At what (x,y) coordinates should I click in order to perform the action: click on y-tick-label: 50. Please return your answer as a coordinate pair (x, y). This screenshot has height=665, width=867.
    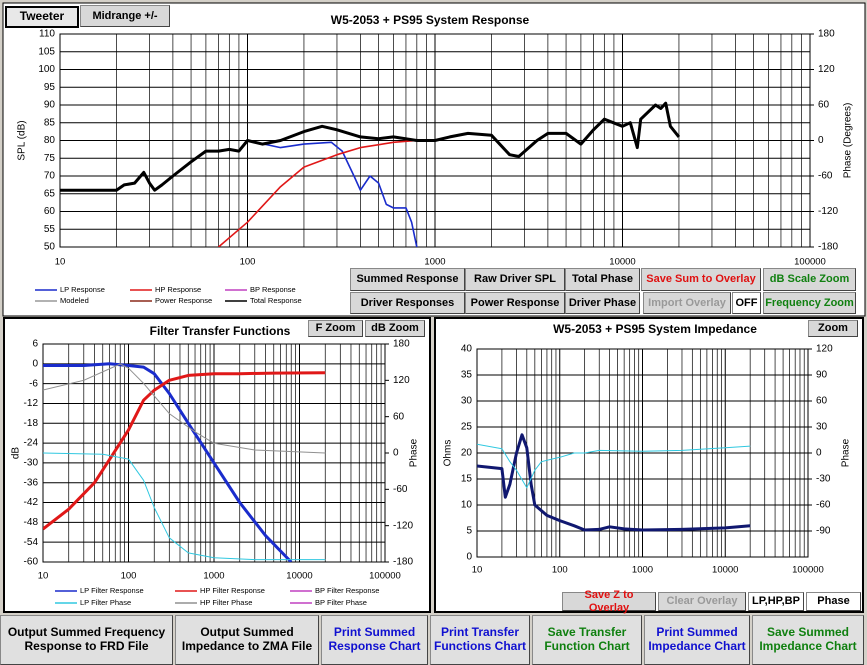
    Looking at the image, I should click on (50, 247).